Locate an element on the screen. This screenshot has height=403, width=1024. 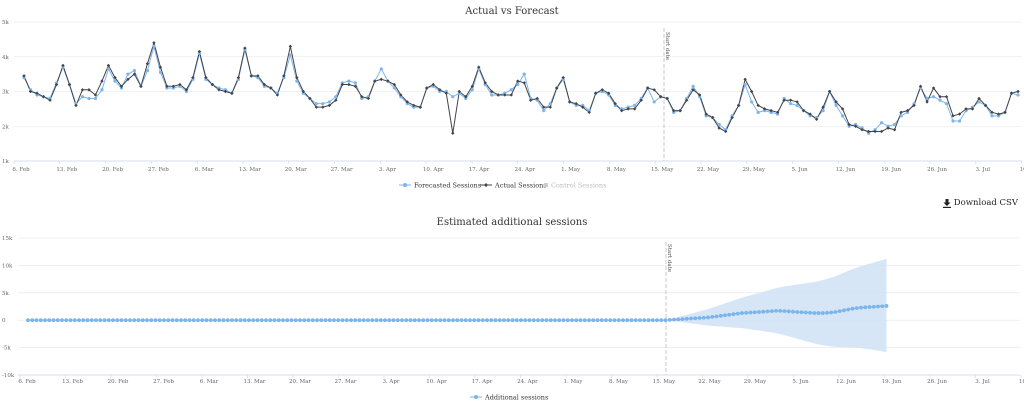
top-y-tick-label: 2k is located at coordinates (5, 127).